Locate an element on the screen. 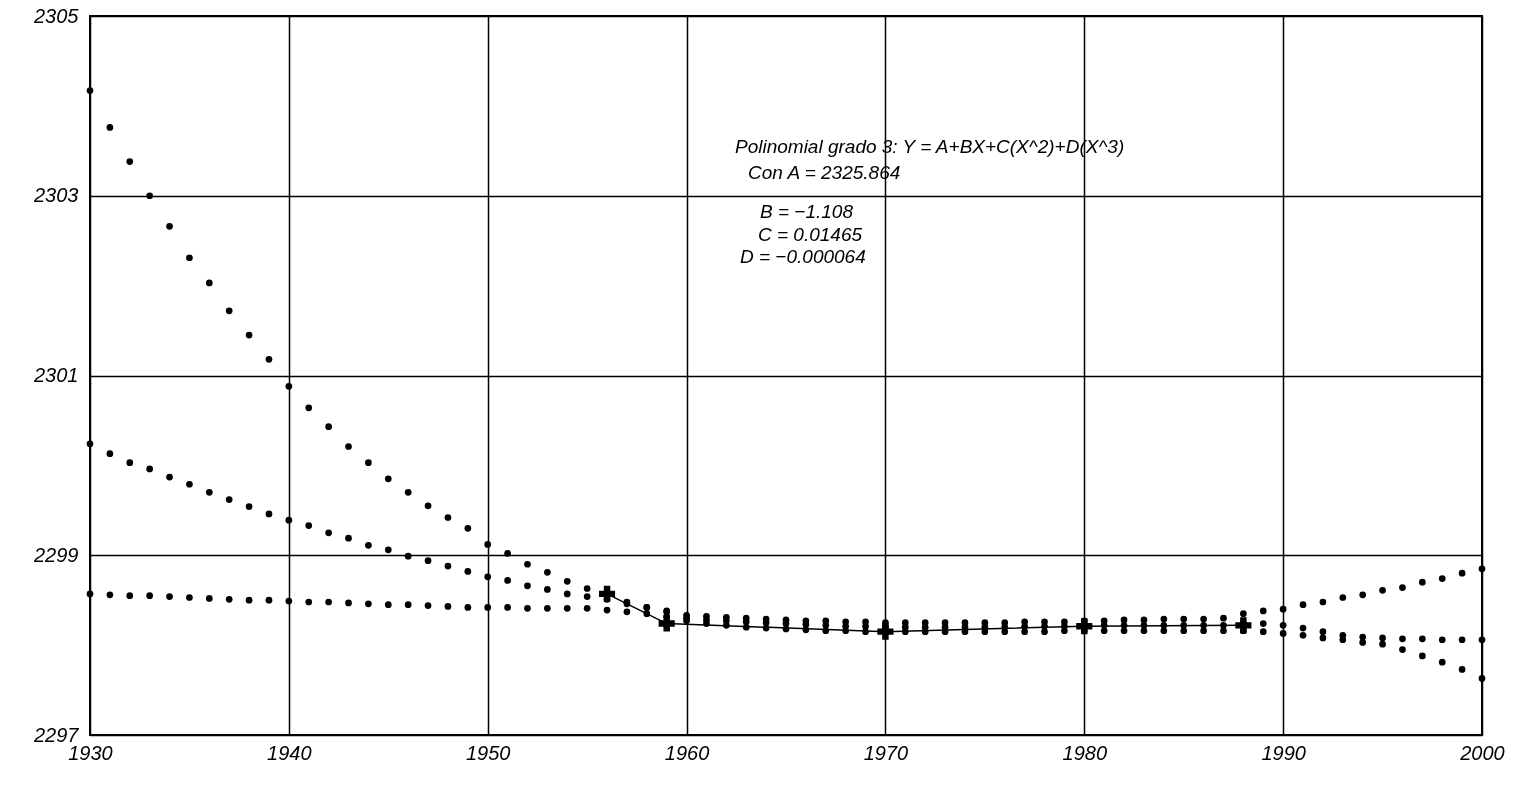 The image size is (1522, 795). y-tick-label: 2305 is located at coordinates (56, 15).